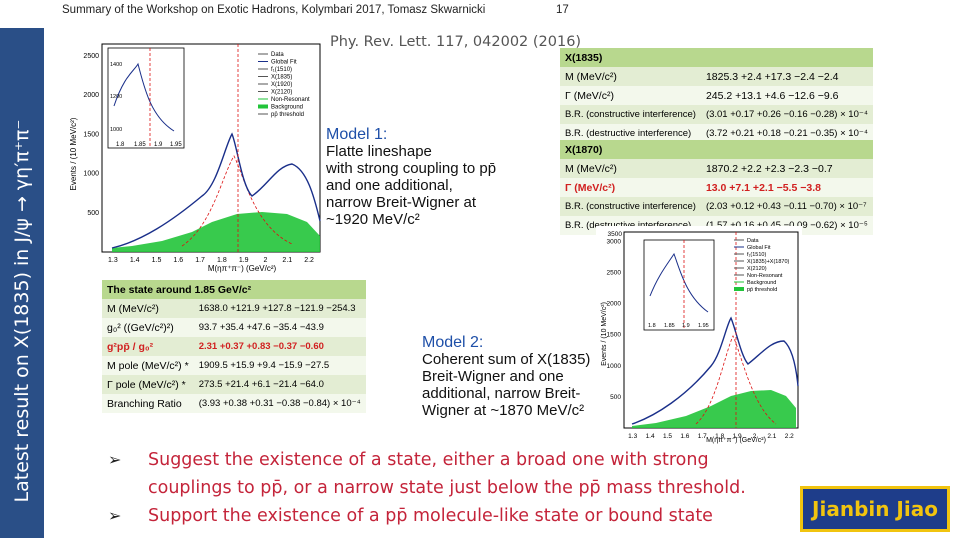 This screenshot has height=540, width=960. I want to click on svg-text: 1400, so click(116, 65).